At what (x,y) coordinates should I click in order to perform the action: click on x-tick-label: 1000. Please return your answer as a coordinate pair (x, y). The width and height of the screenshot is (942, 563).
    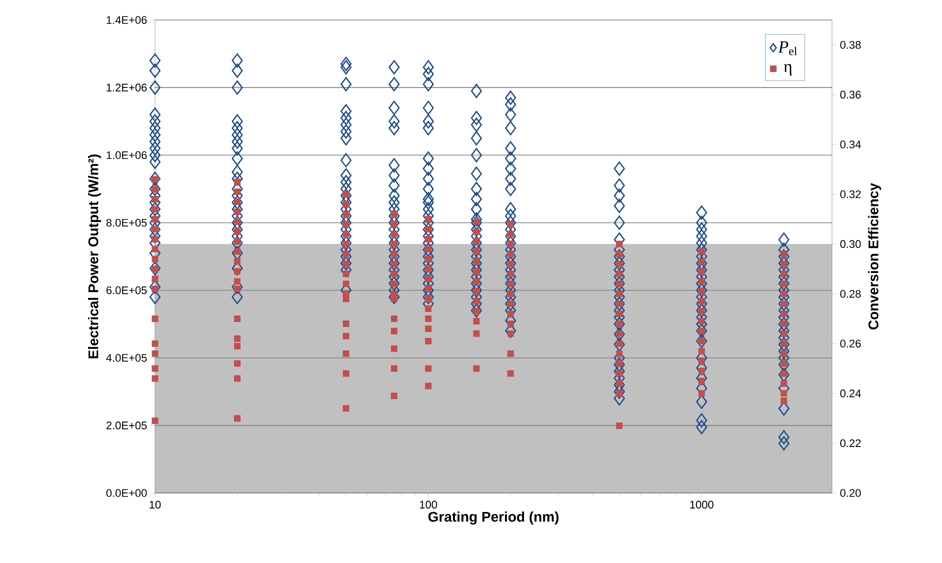
    Looking at the image, I should click on (702, 504).